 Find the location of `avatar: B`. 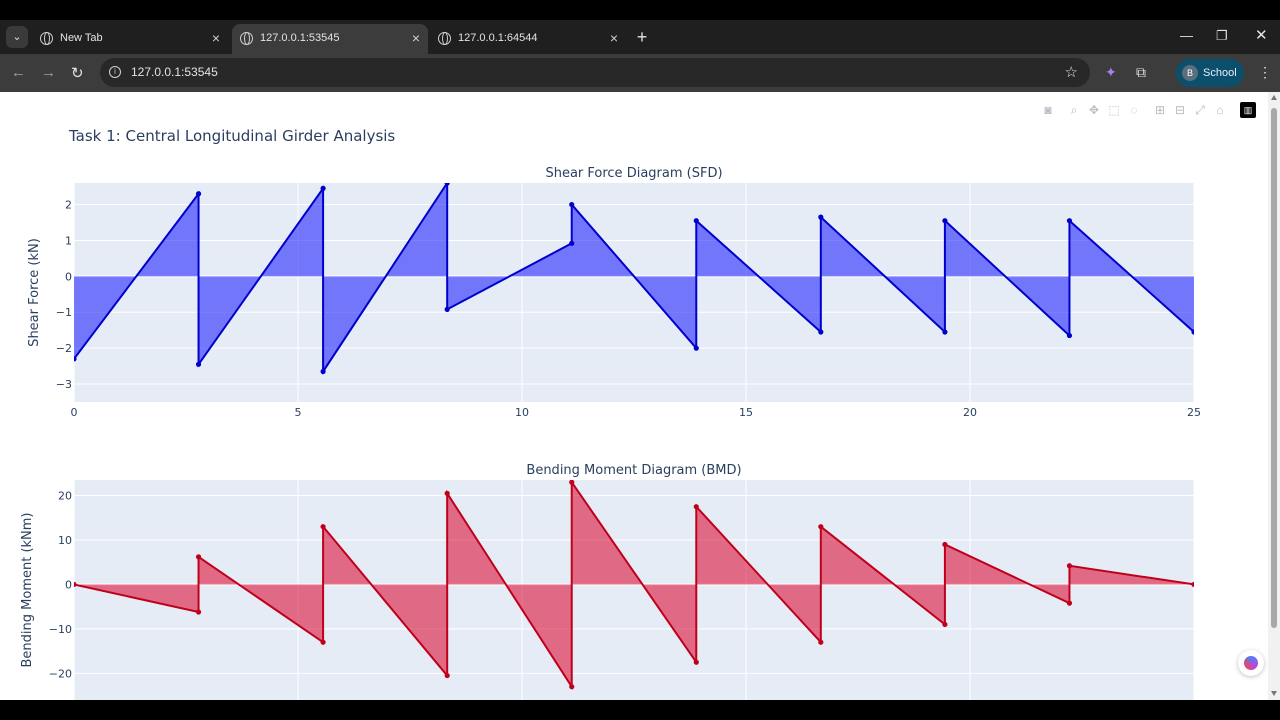

avatar: B is located at coordinates (1190, 73).